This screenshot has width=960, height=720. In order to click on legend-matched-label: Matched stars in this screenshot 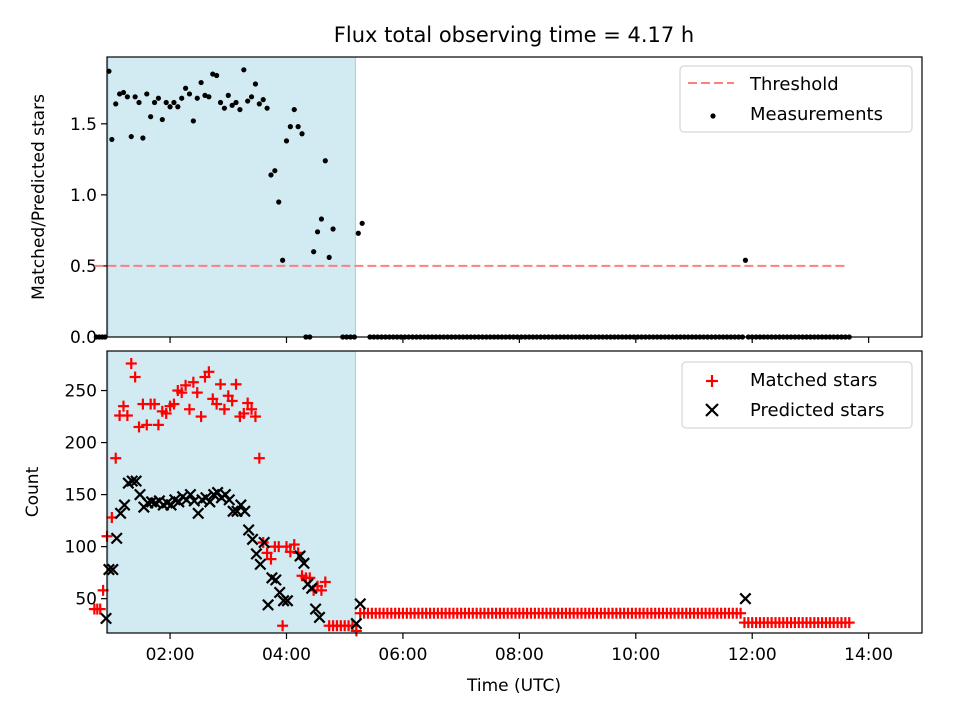, I will do `click(813, 380)`.